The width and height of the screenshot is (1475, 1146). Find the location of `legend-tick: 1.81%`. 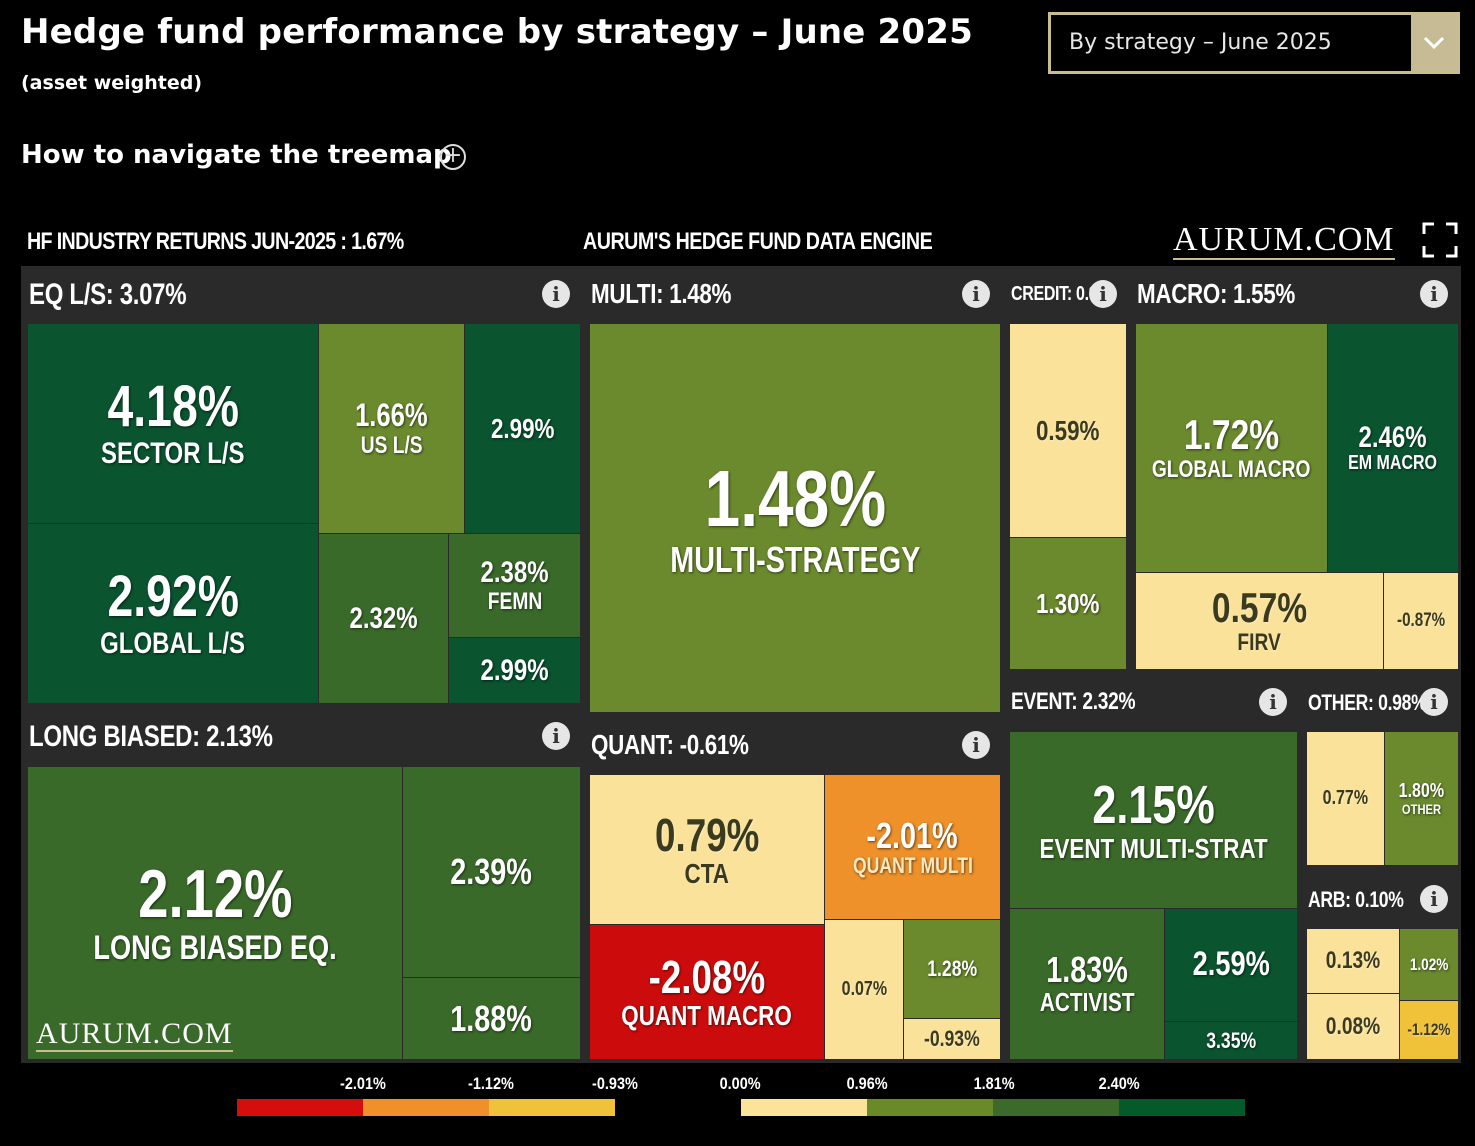

legend-tick: 1.81% is located at coordinates (994, 1083).